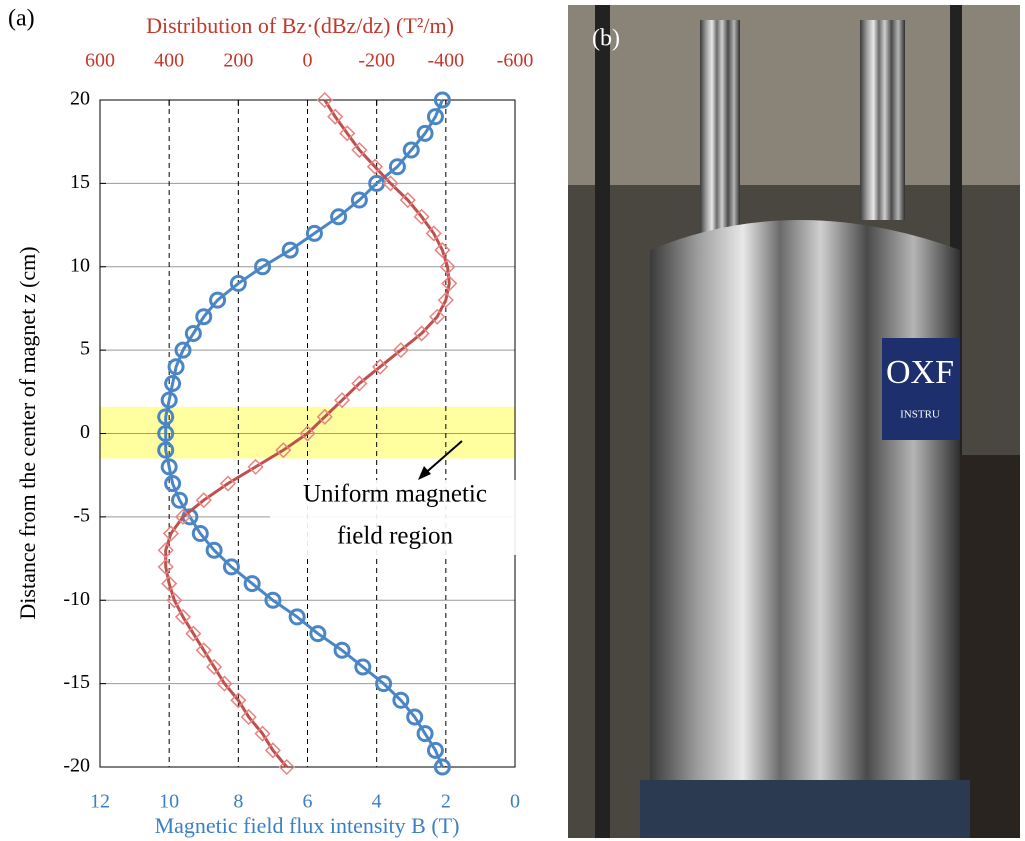 This screenshot has width=1025, height=841. Describe the element at coordinates (80, 99) in the screenshot. I see `y-tick-label: 20` at that location.